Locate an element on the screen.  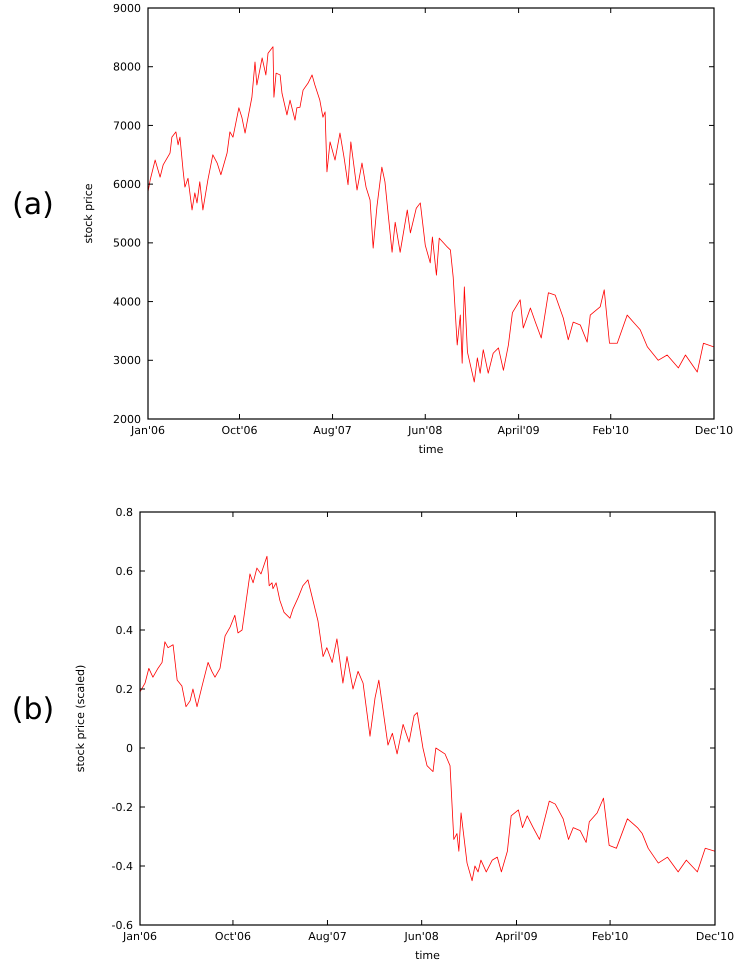
text: (b) is located at coordinates (33, 709).